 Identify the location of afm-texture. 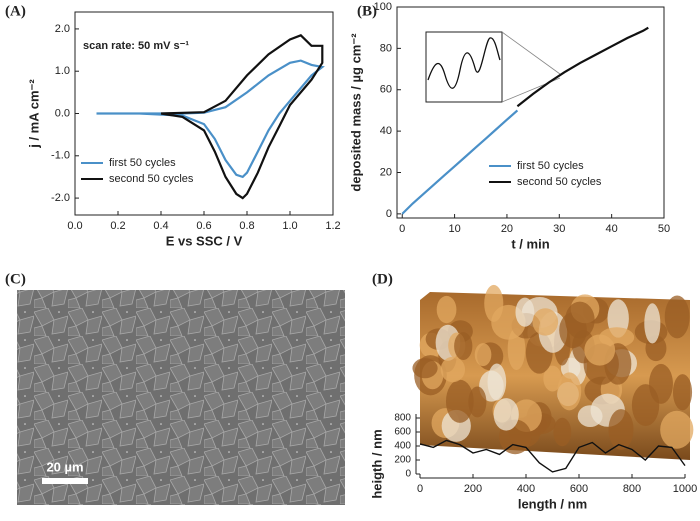
(553, 369).